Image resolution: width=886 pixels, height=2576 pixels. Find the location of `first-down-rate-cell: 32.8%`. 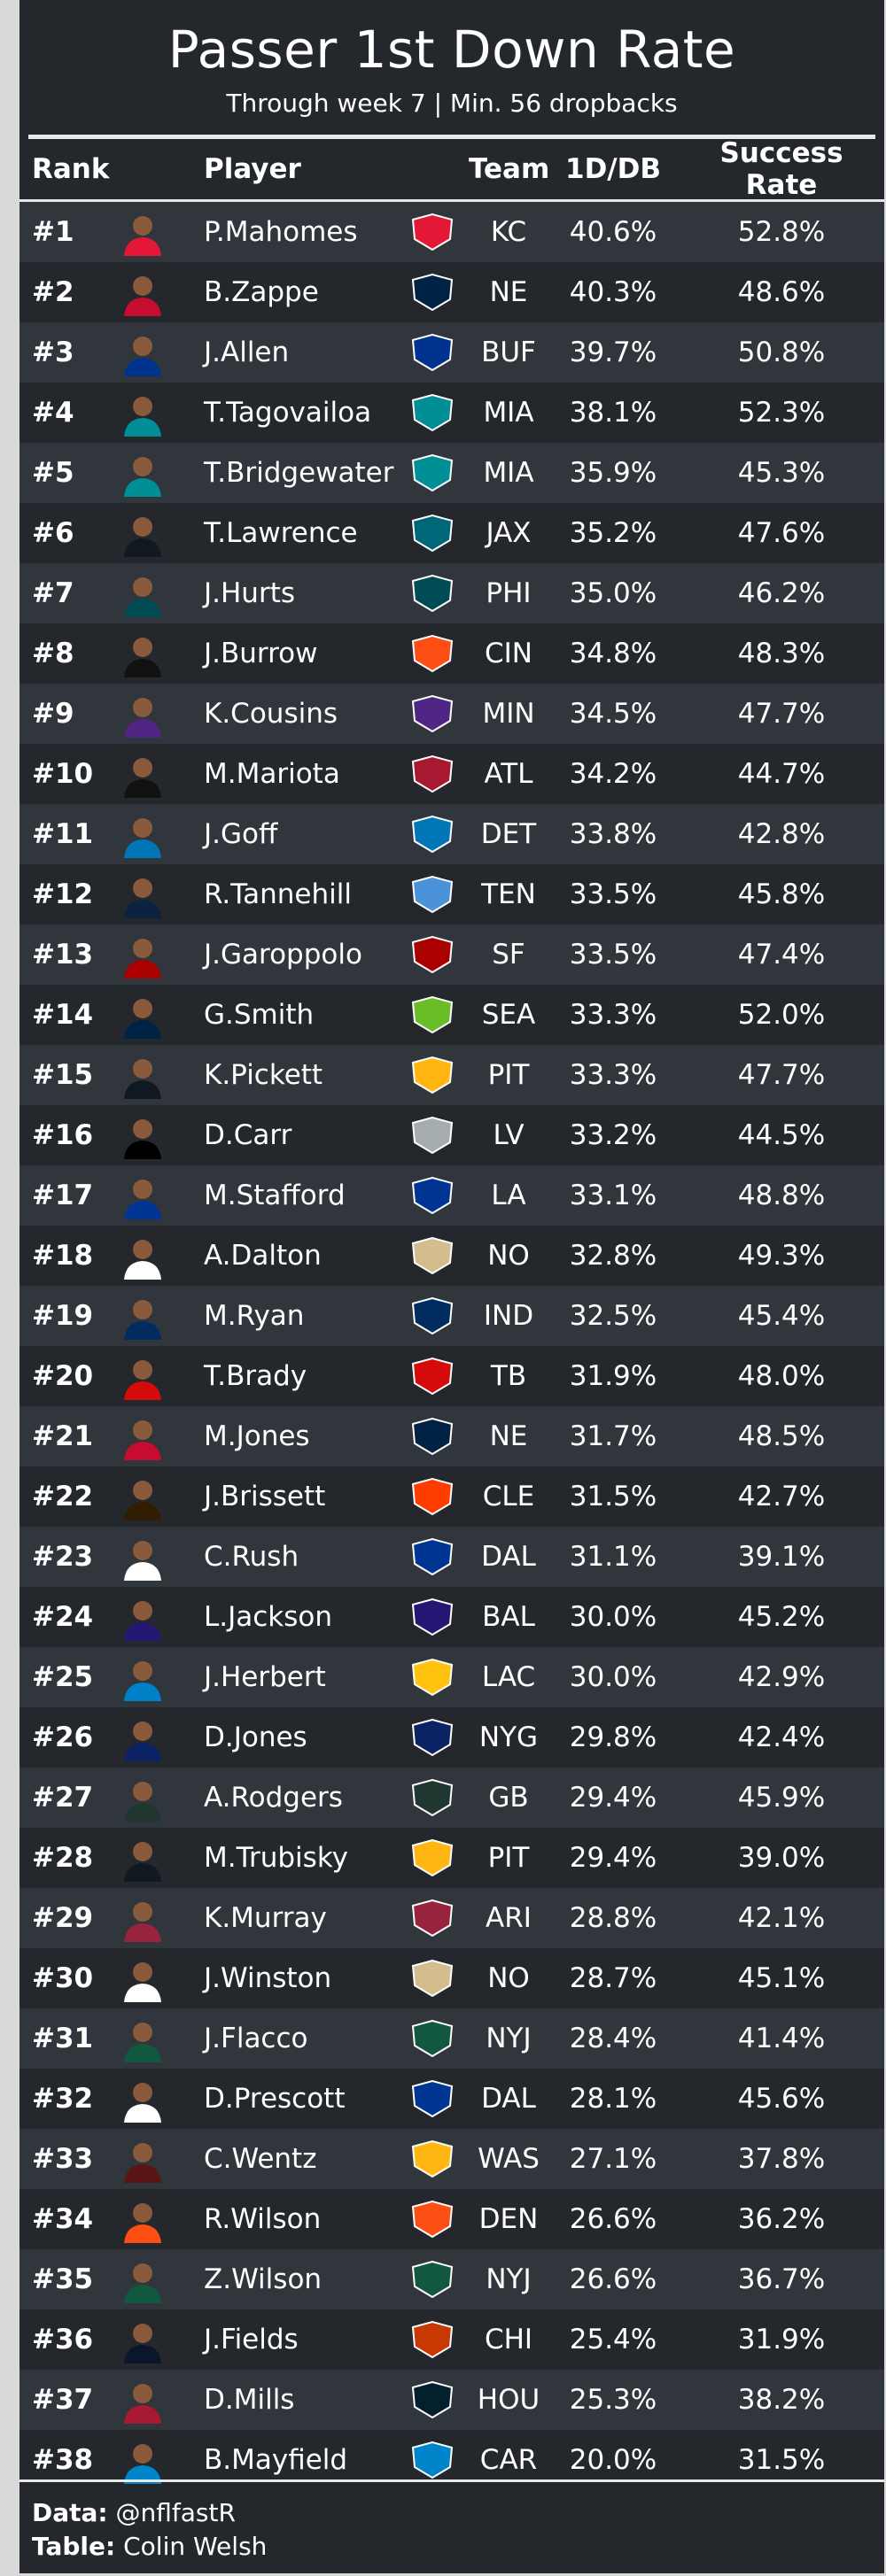

first-down-rate-cell: 32.8% is located at coordinates (613, 1256).